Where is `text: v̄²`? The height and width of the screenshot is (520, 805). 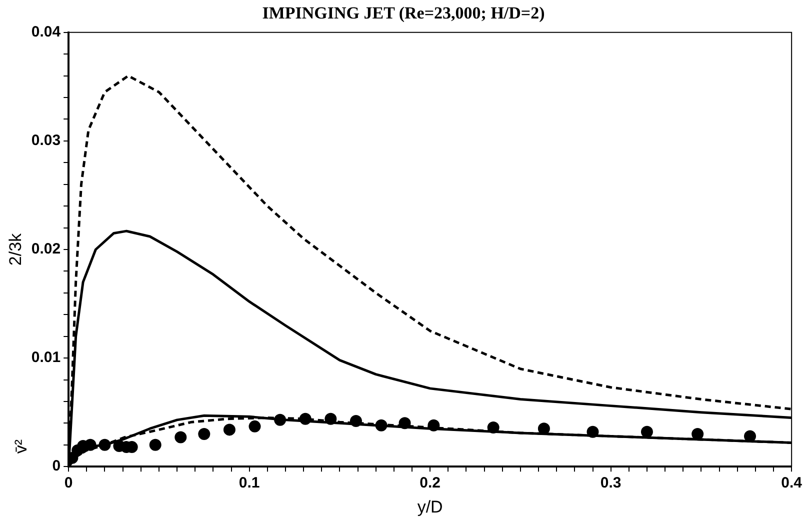 text: v̄² is located at coordinates (21, 446).